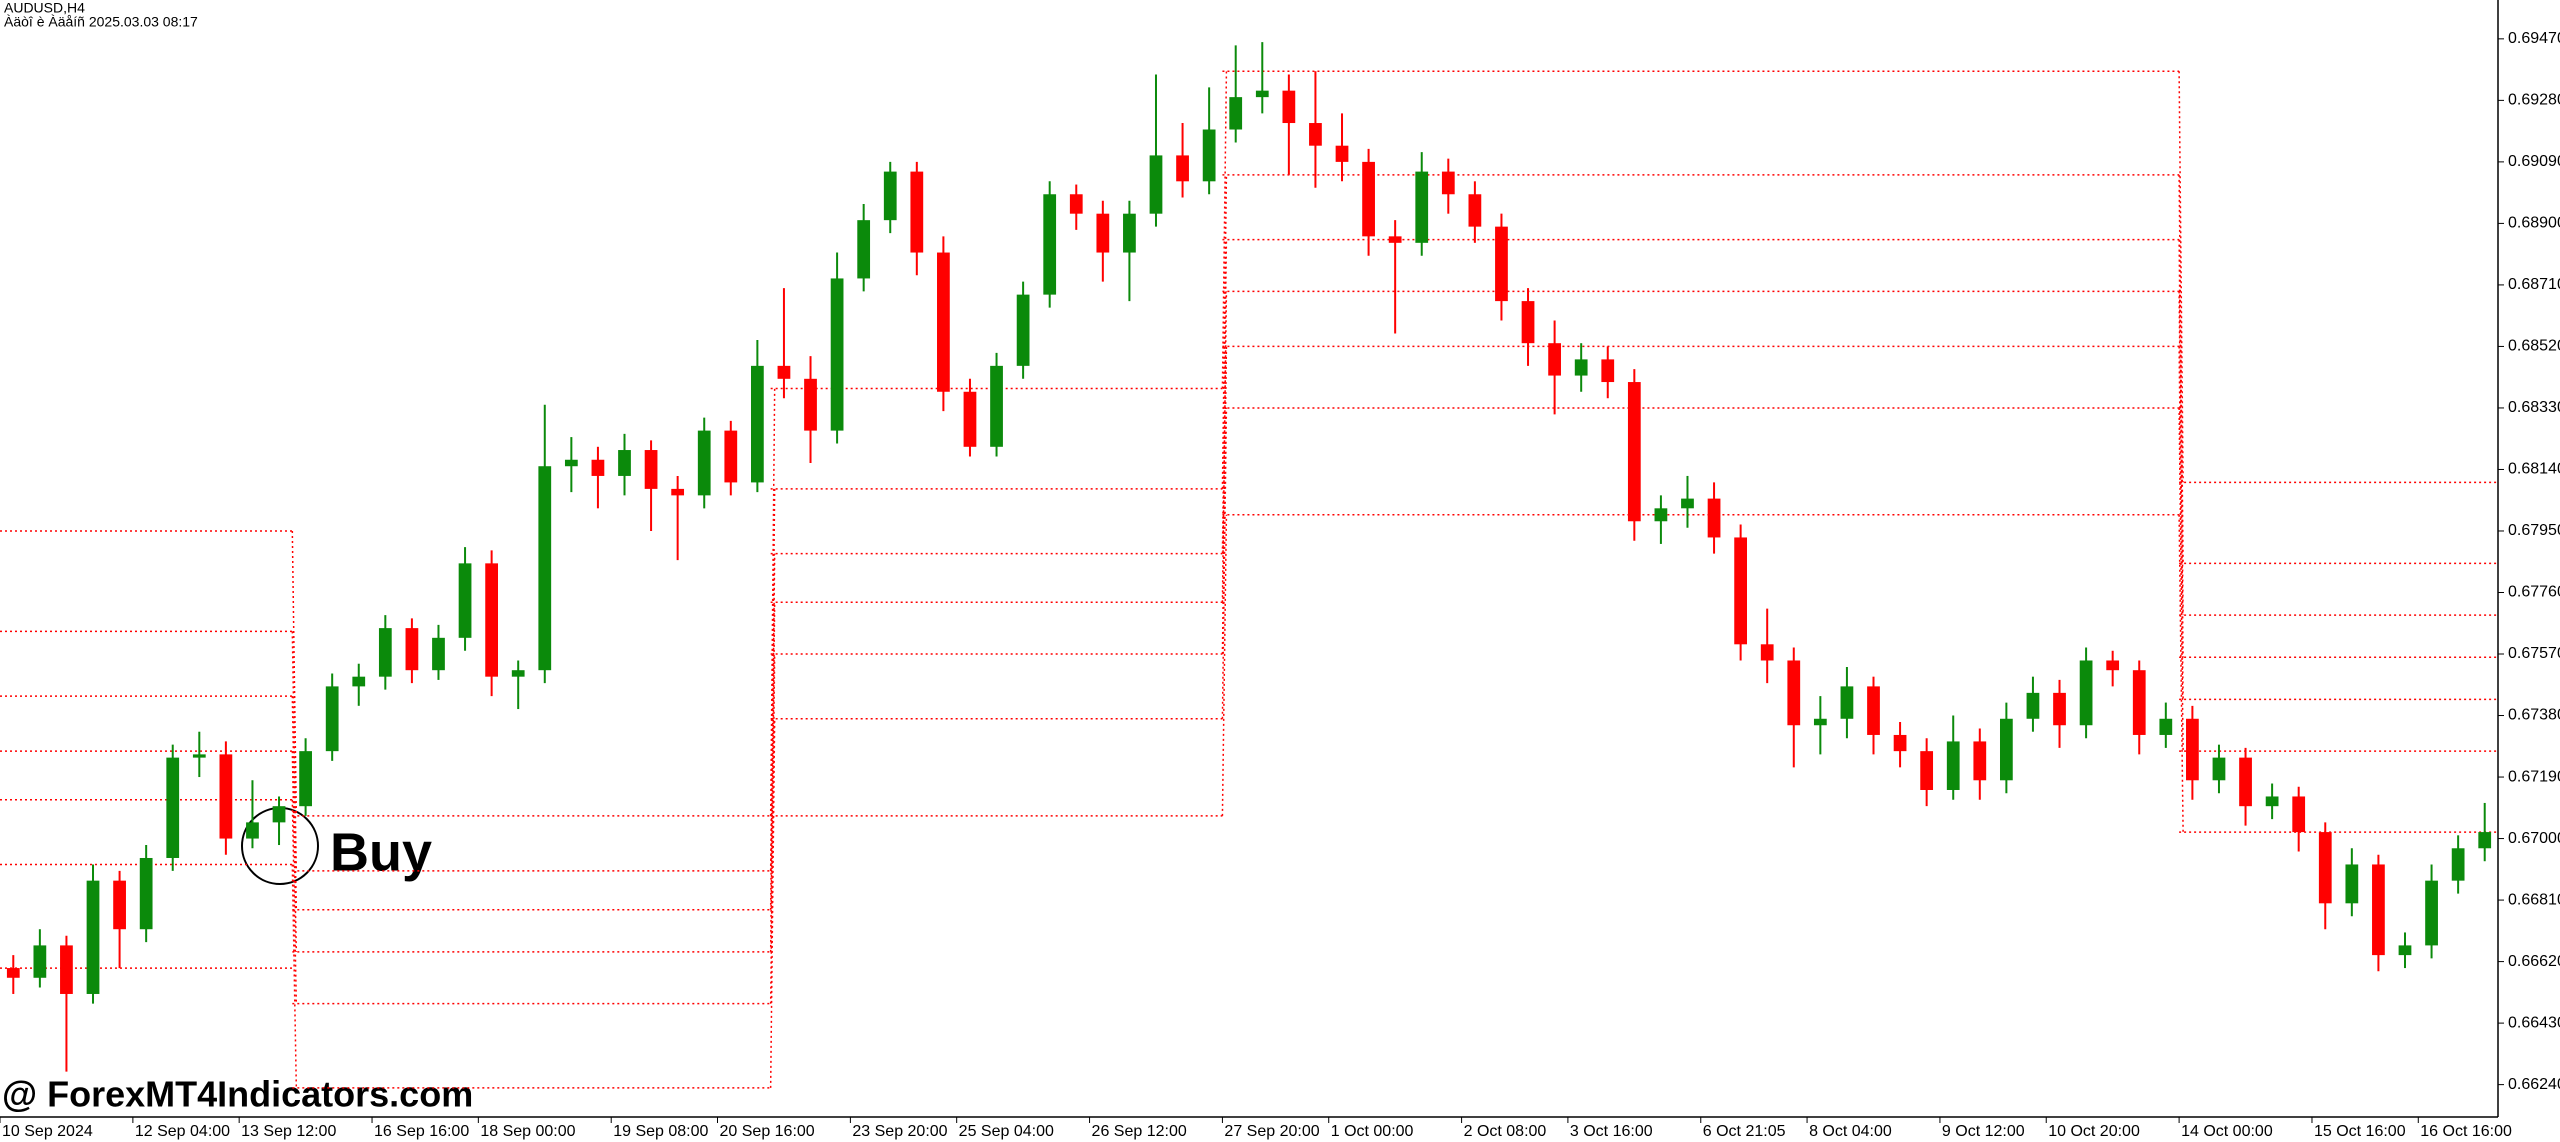  Describe the element at coordinates (421, 1131) in the screenshot. I see `x-tick-label: 16 Sep 16:00` at that location.